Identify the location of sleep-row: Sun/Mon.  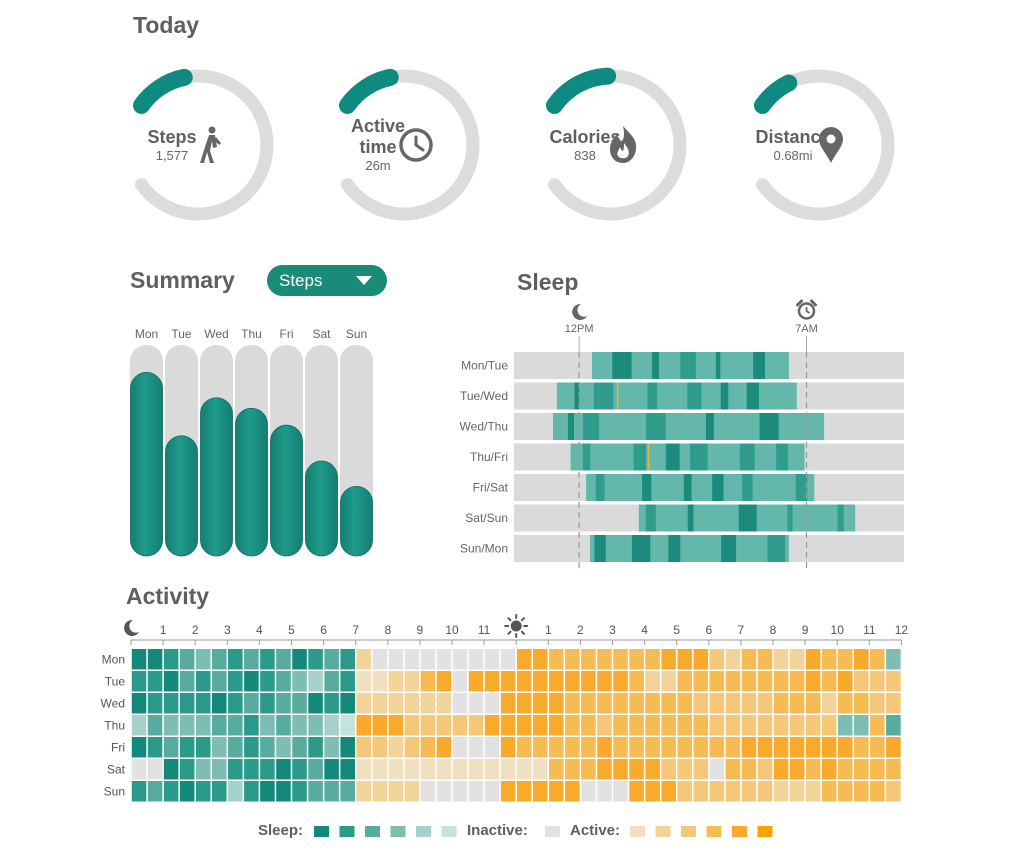
(682, 548).